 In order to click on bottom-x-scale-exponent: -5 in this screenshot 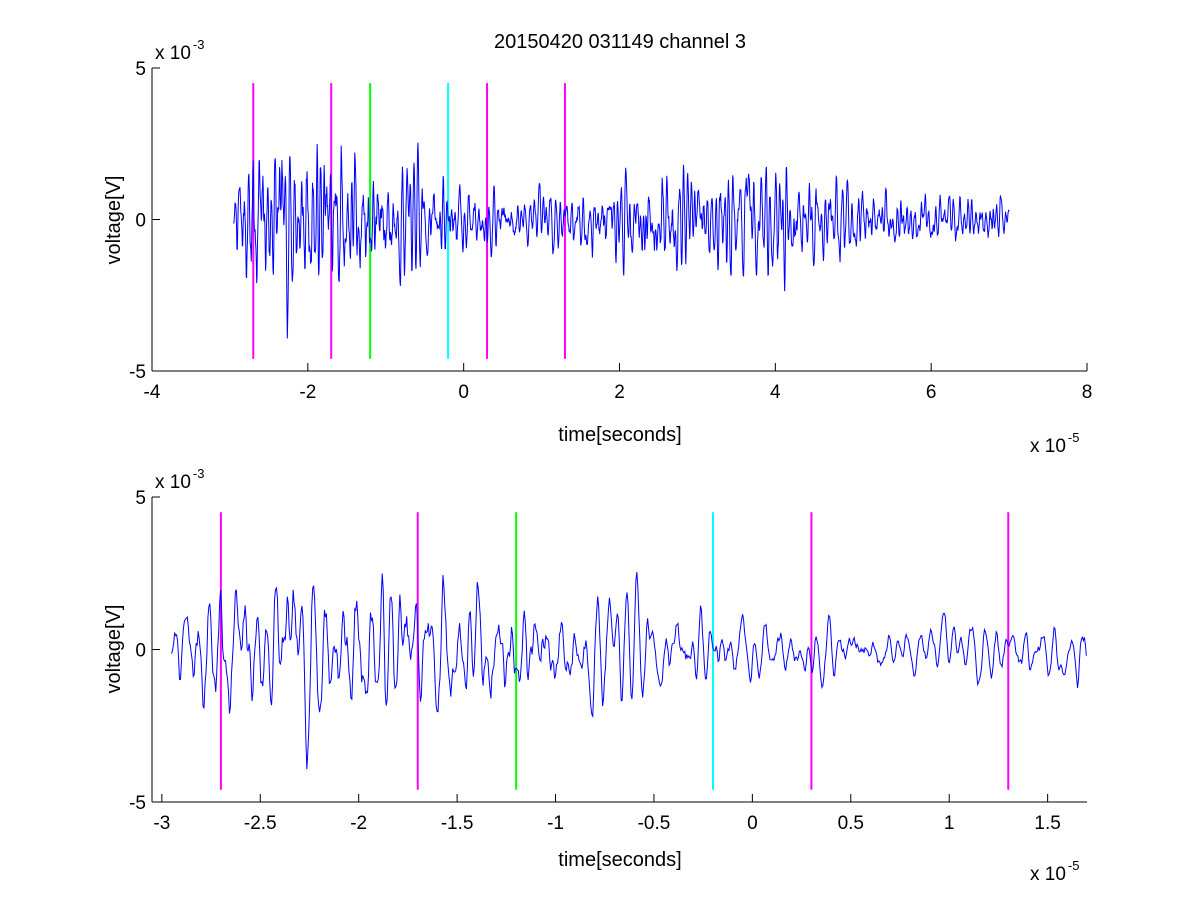, I will do `click(1074, 865)`.